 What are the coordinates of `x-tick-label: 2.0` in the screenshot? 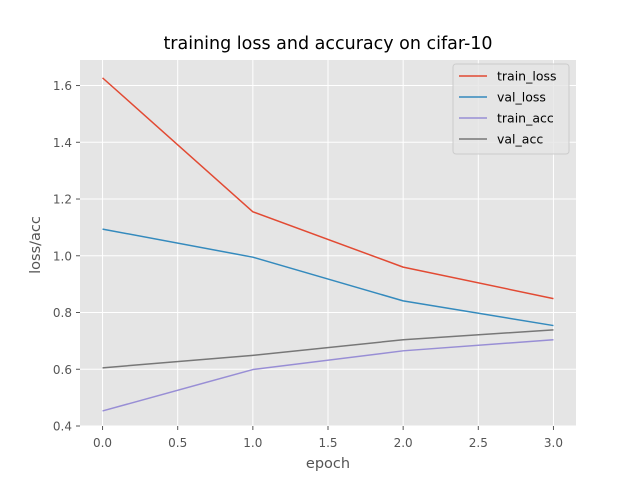 It's located at (403, 443).